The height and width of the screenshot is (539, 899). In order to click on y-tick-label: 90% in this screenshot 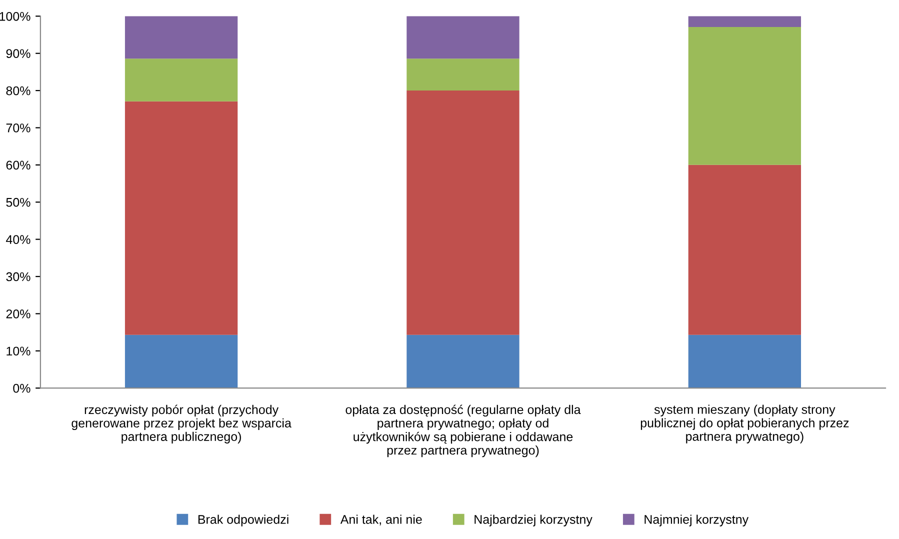, I will do `click(18, 53)`.